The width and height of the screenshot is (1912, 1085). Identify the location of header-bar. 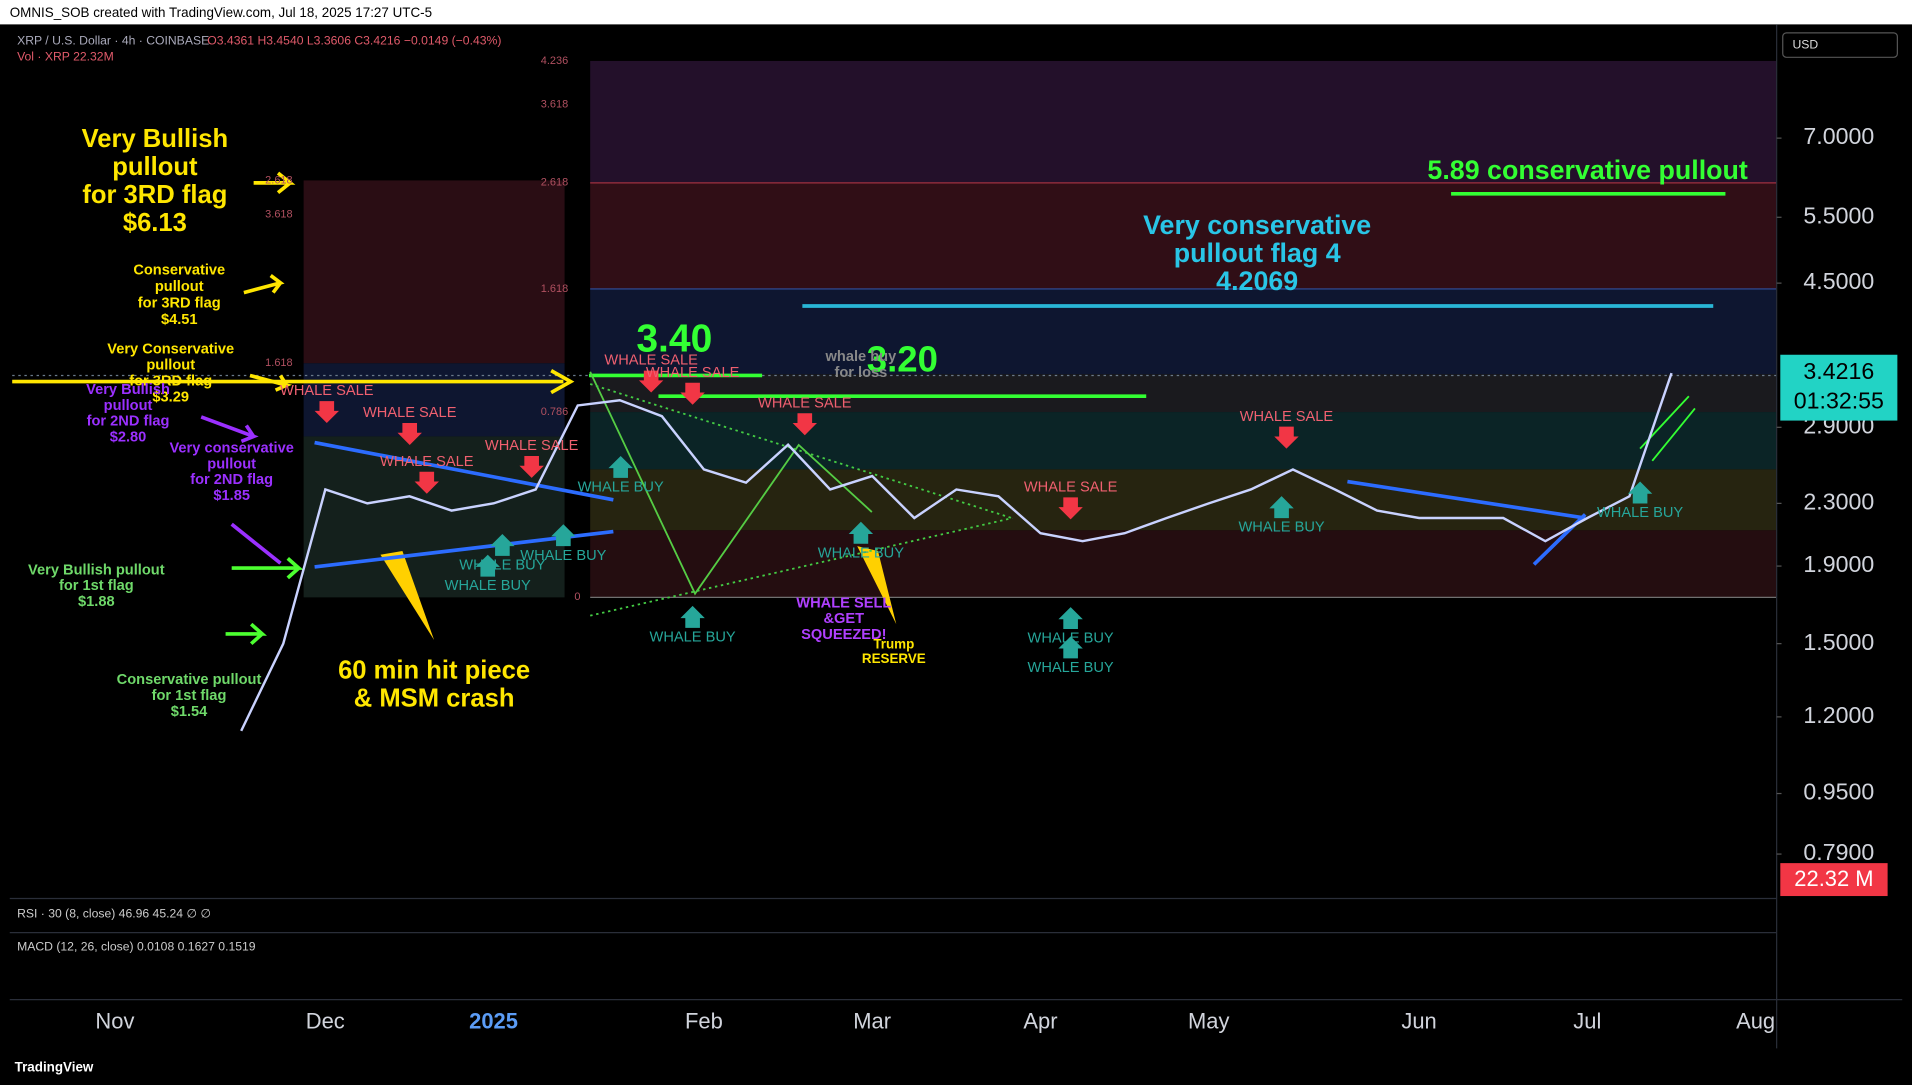
(956, 12).